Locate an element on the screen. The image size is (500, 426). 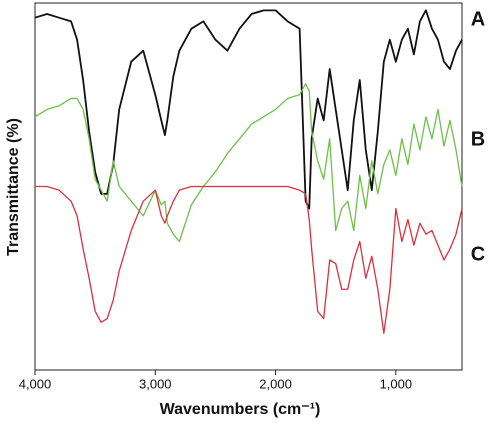
x-tick-label: 3,000 is located at coordinates (155, 383).